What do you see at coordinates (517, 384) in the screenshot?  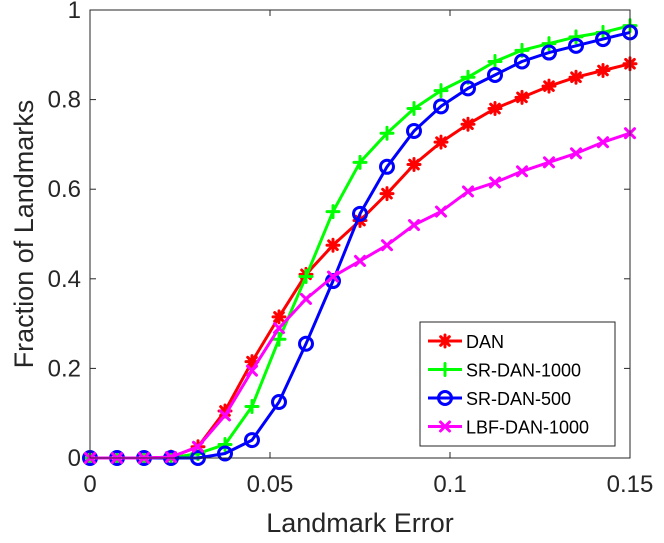 I see `legend: DAN SR-DAN-1000 SR-DAN-500 LBF-DAN-1000` at bounding box center [517, 384].